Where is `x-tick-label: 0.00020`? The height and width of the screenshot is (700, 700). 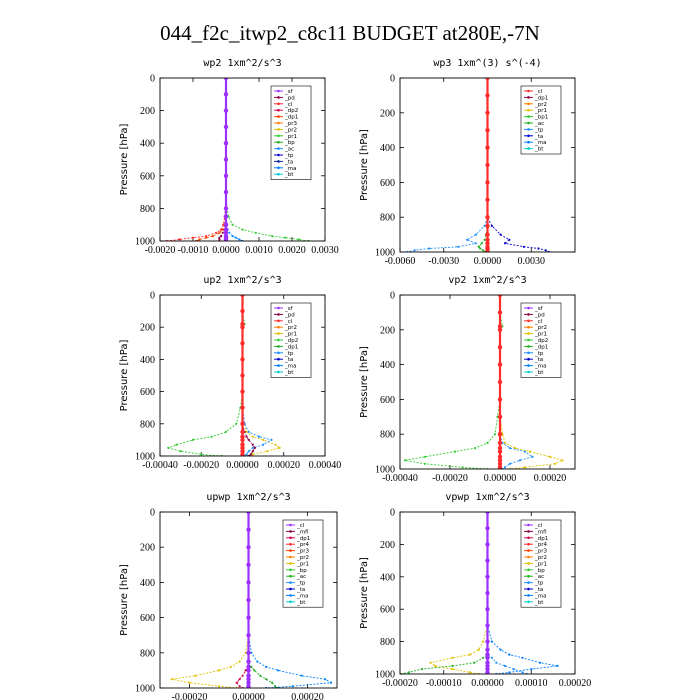 x-tick-label: 0.00020 is located at coordinates (575, 683).